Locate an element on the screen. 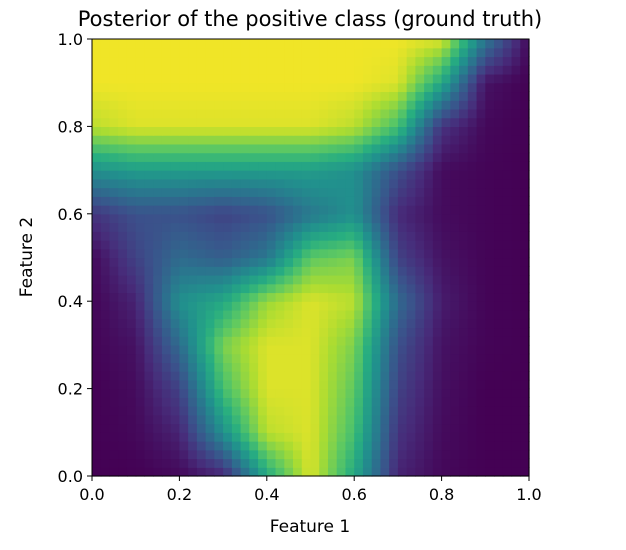 The height and width of the screenshot is (550, 626). y-tick-label: 0.2 is located at coordinates (70, 389).